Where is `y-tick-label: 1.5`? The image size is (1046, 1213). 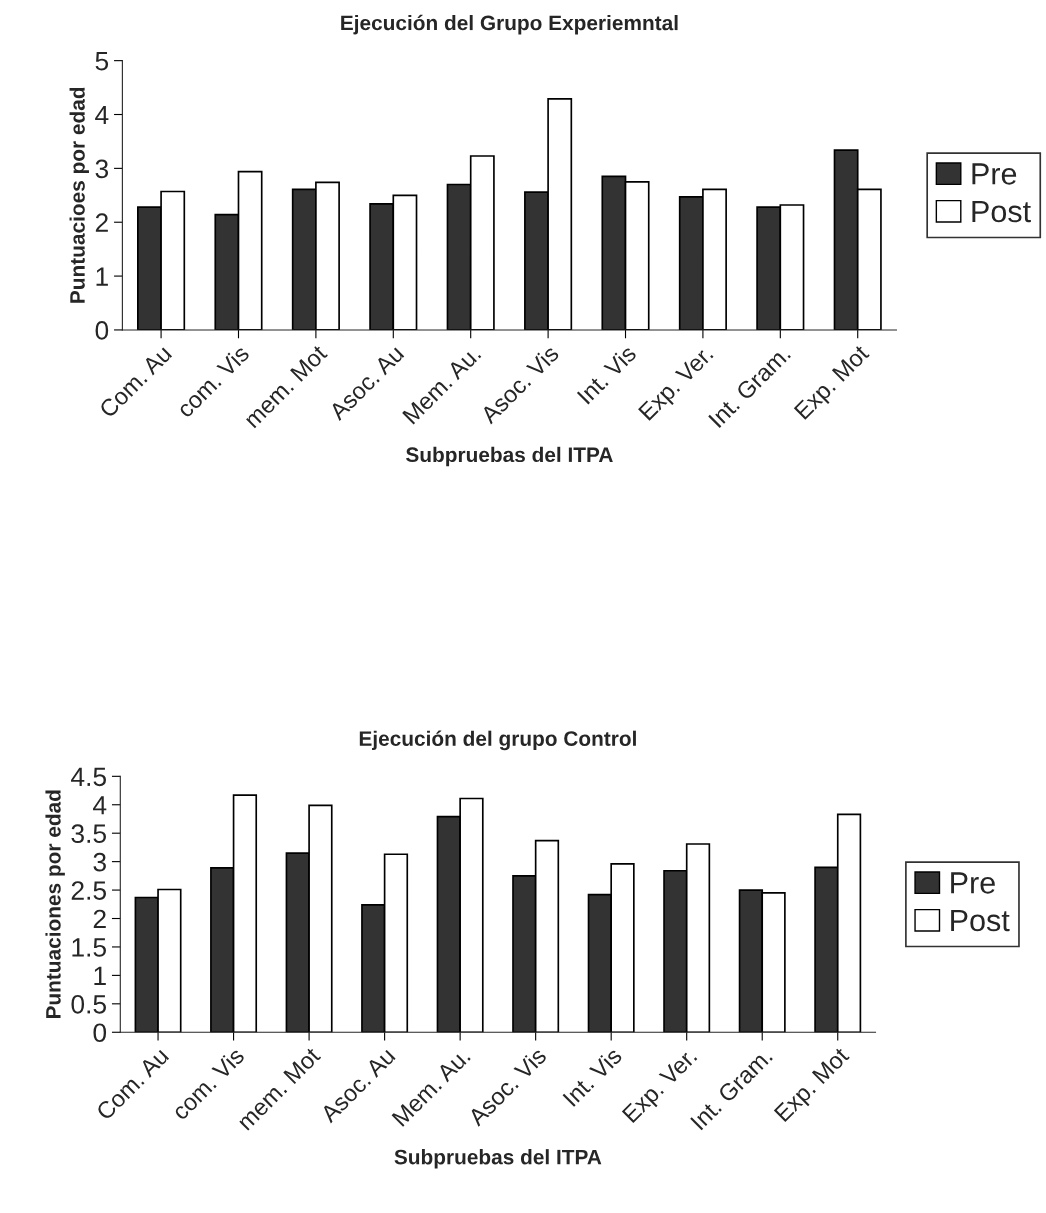 y-tick-label: 1.5 is located at coordinates (89, 947).